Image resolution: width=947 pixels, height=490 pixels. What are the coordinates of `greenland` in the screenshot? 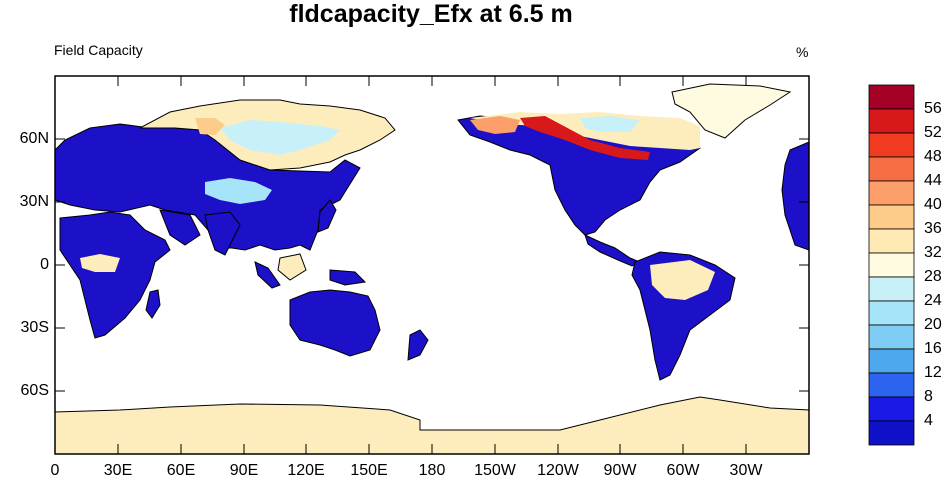 It's located at (731, 111).